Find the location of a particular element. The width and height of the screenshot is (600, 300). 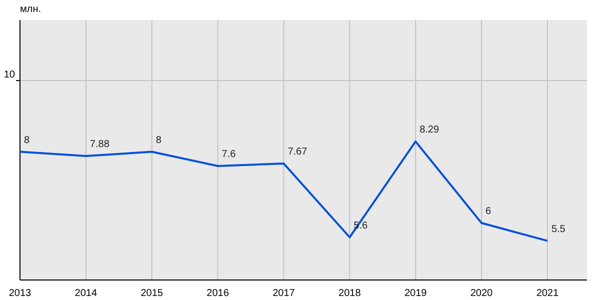

x-tick-label: 2018 is located at coordinates (350, 293).